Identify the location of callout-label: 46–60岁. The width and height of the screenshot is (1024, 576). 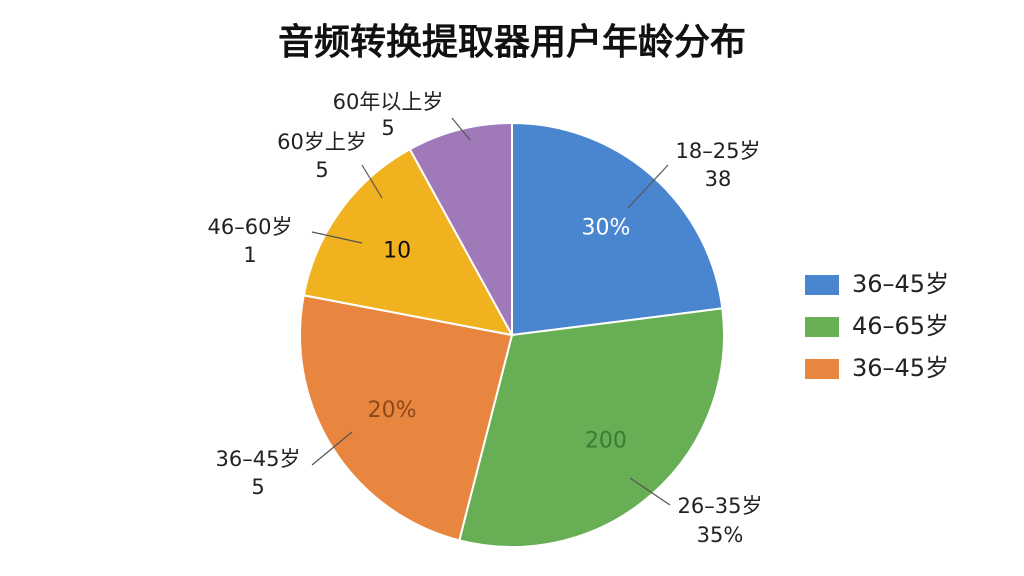
(250, 227).